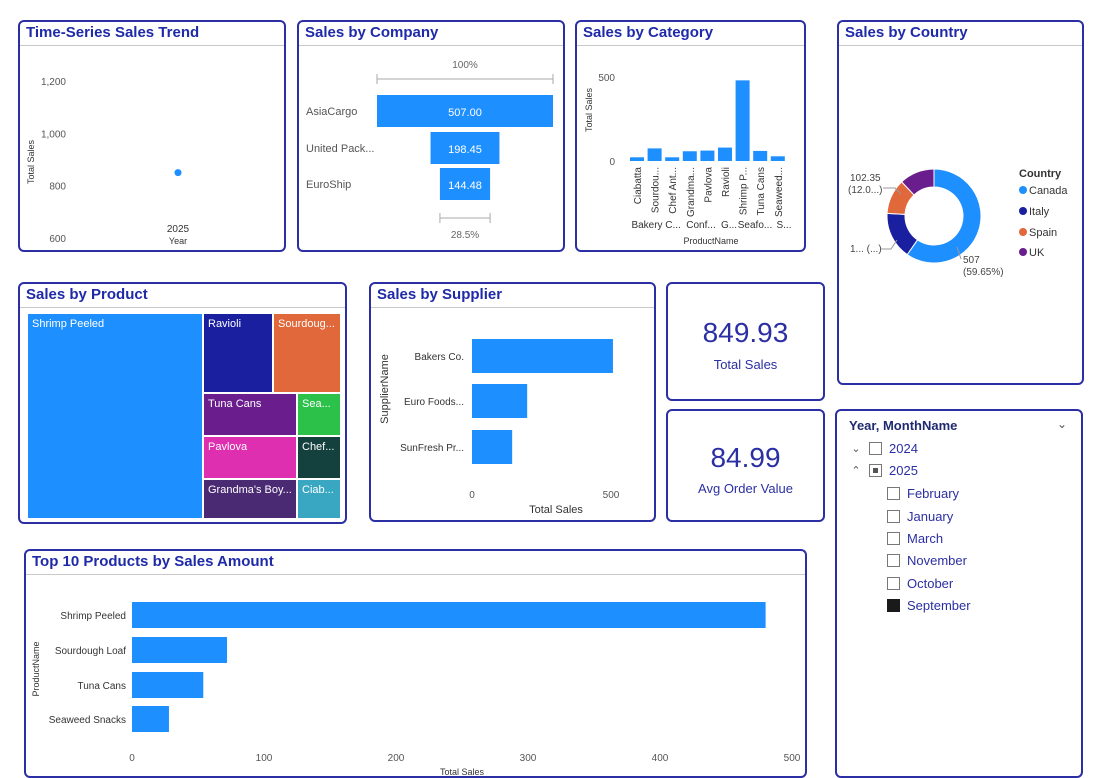 This screenshot has height=778, width=1100. Describe the element at coordinates (726, 182) in the screenshot. I see `category-xtick: Ravioli` at that location.